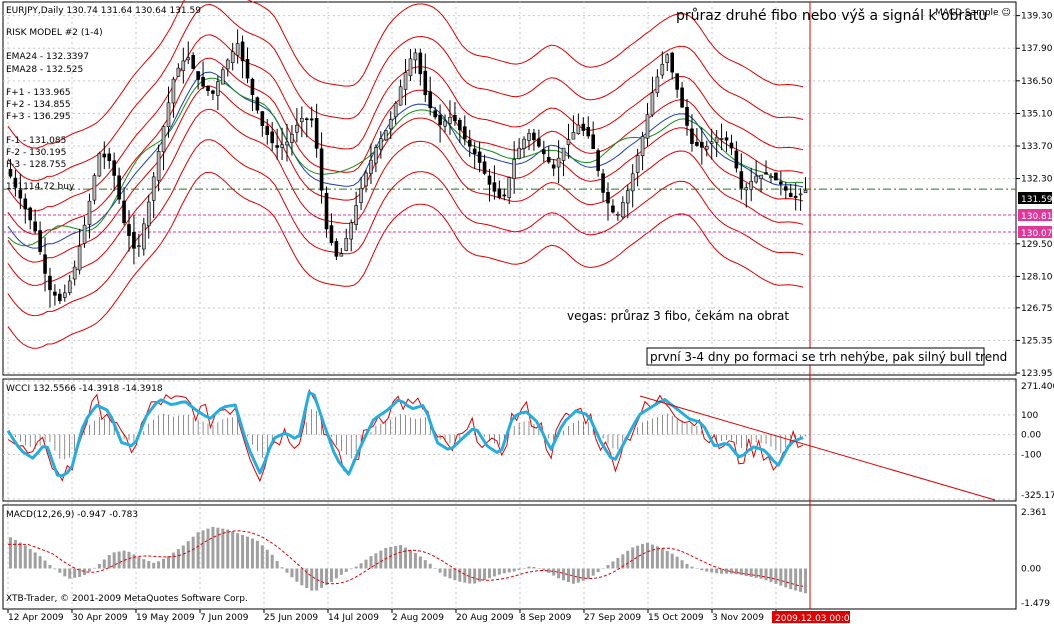 Image resolution: width=1054 pixels, height=624 pixels. I want to click on macd-signal-line, so click(406, 558).